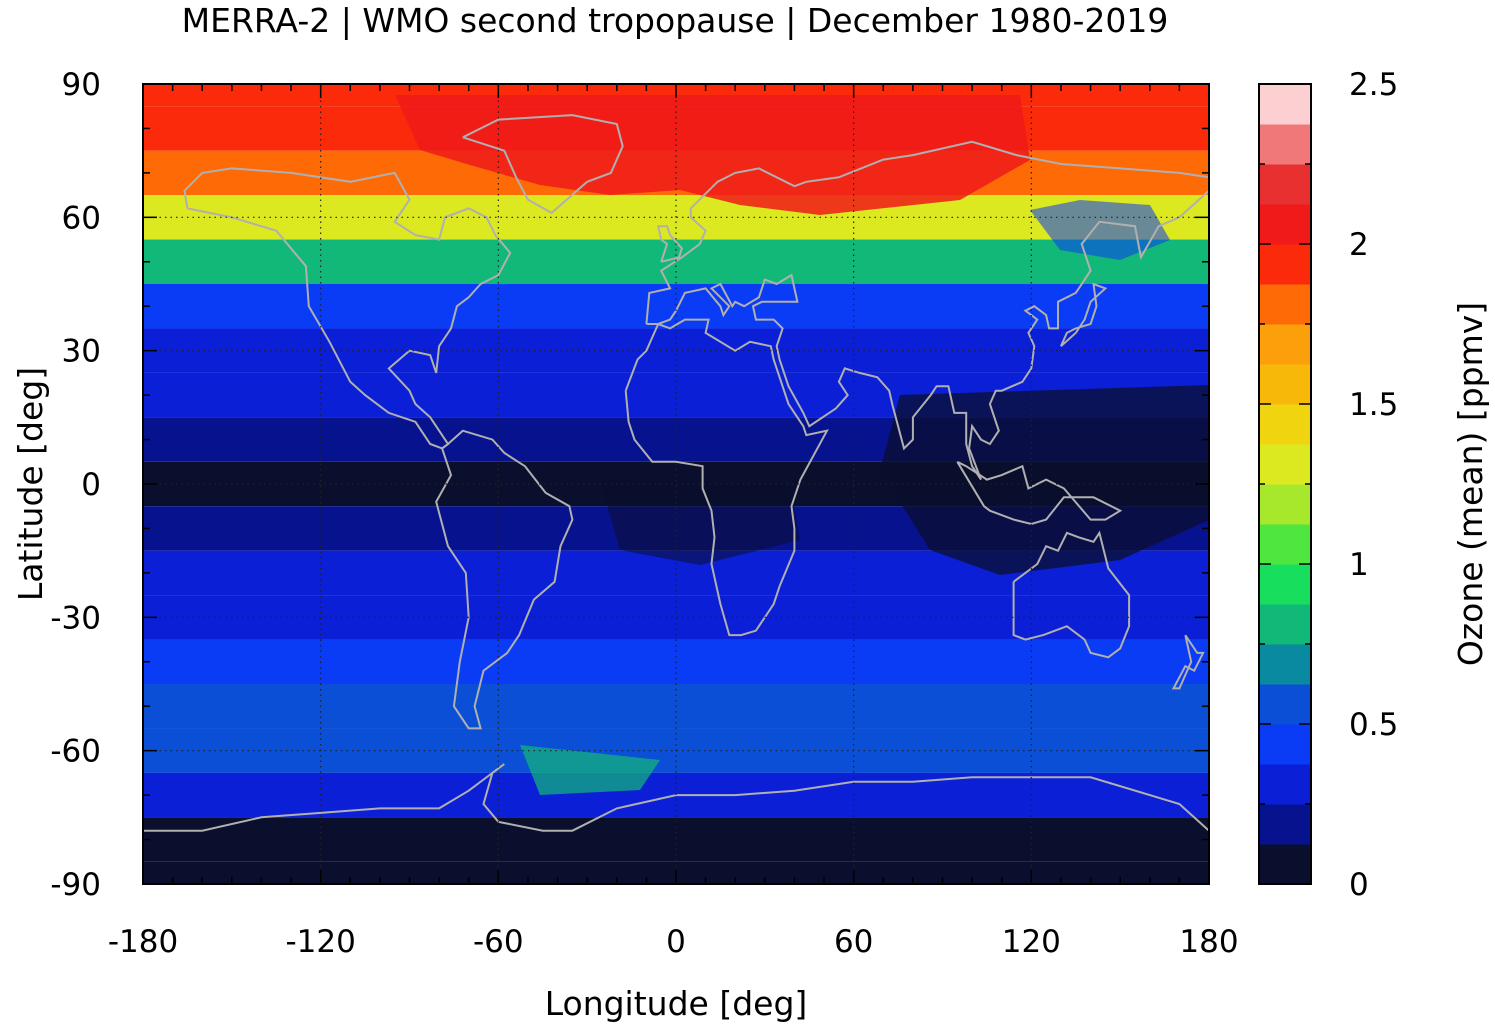 This screenshot has height=1029, width=1495. What do you see at coordinates (91, 485) in the screenshot?
I see `y-tick-label: 0` at bounding box center [91, 485].